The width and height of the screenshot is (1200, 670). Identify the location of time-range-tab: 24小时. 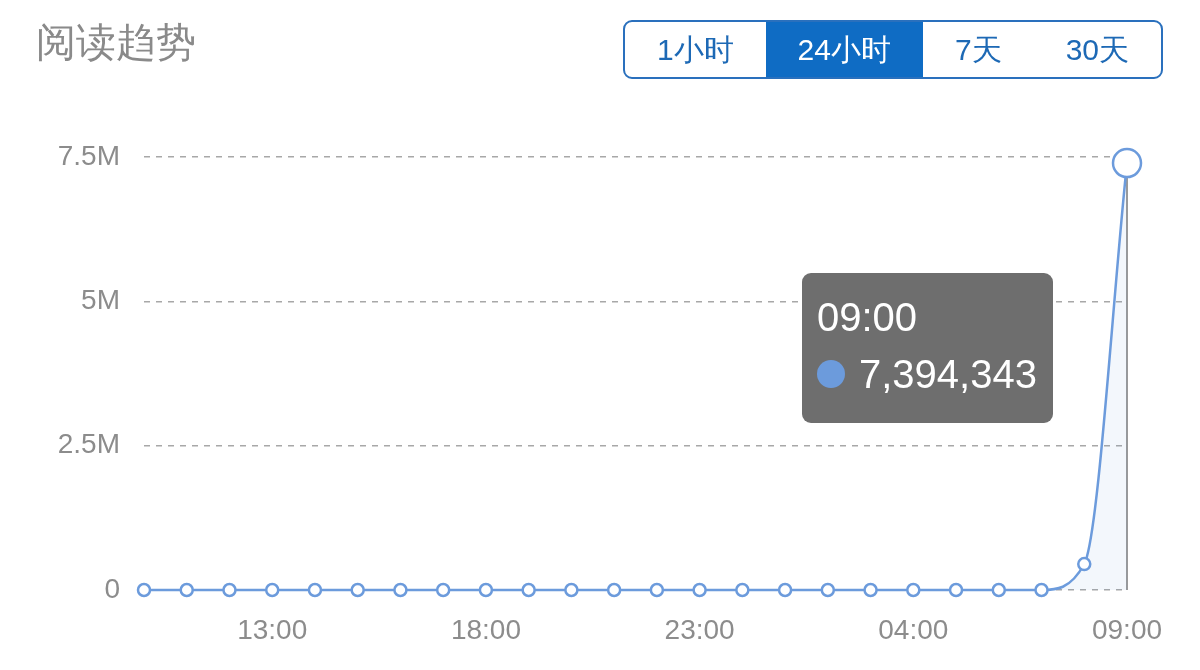
(844, 49).